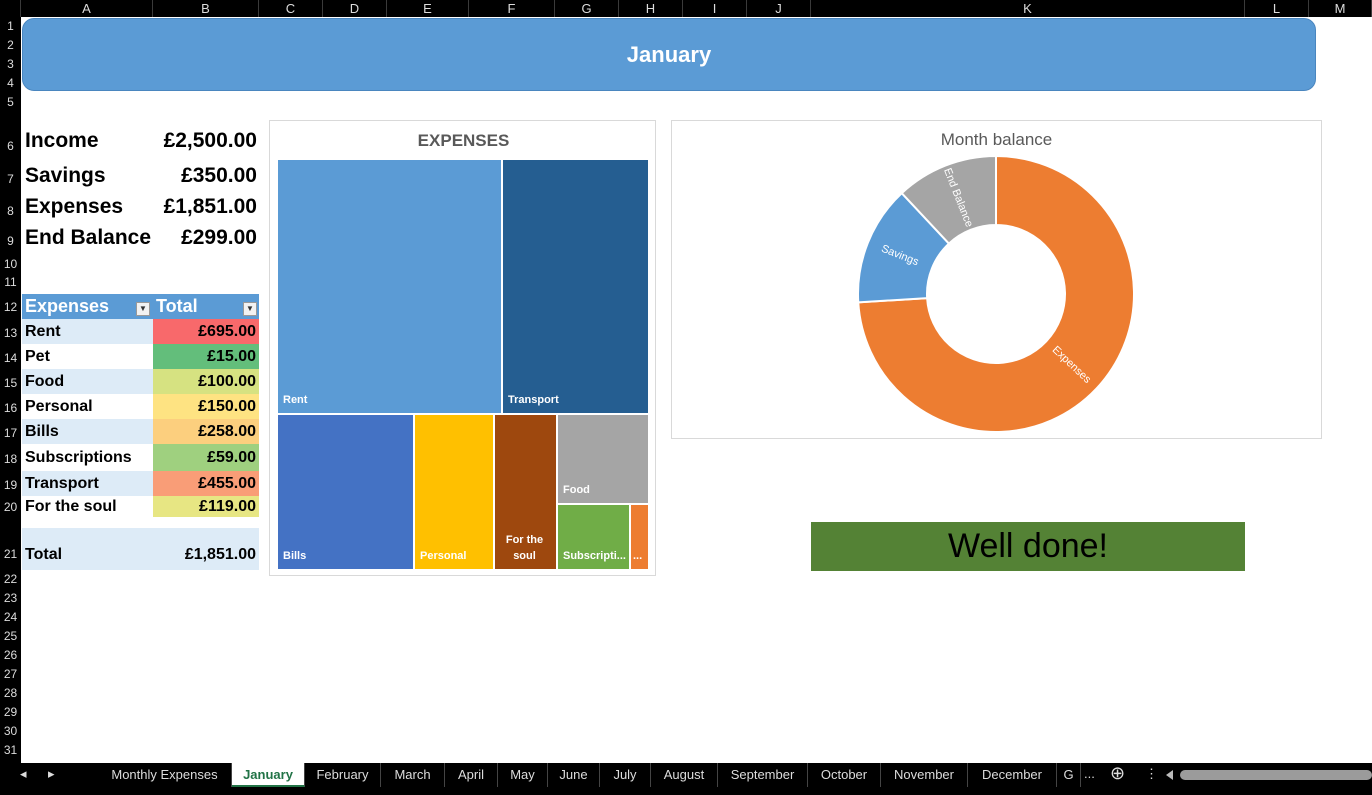  I want to click on treemap-tile: Bills, so click(345, 492).